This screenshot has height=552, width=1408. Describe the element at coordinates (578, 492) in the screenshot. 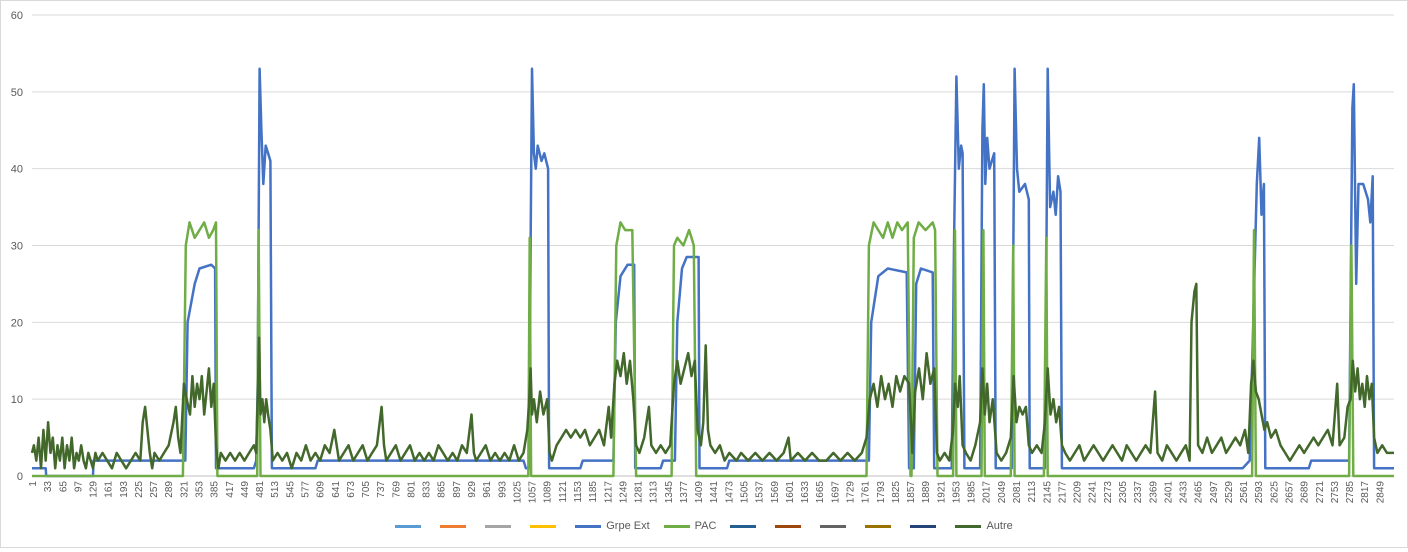

I see `x-tick-label: 1153` at that location.